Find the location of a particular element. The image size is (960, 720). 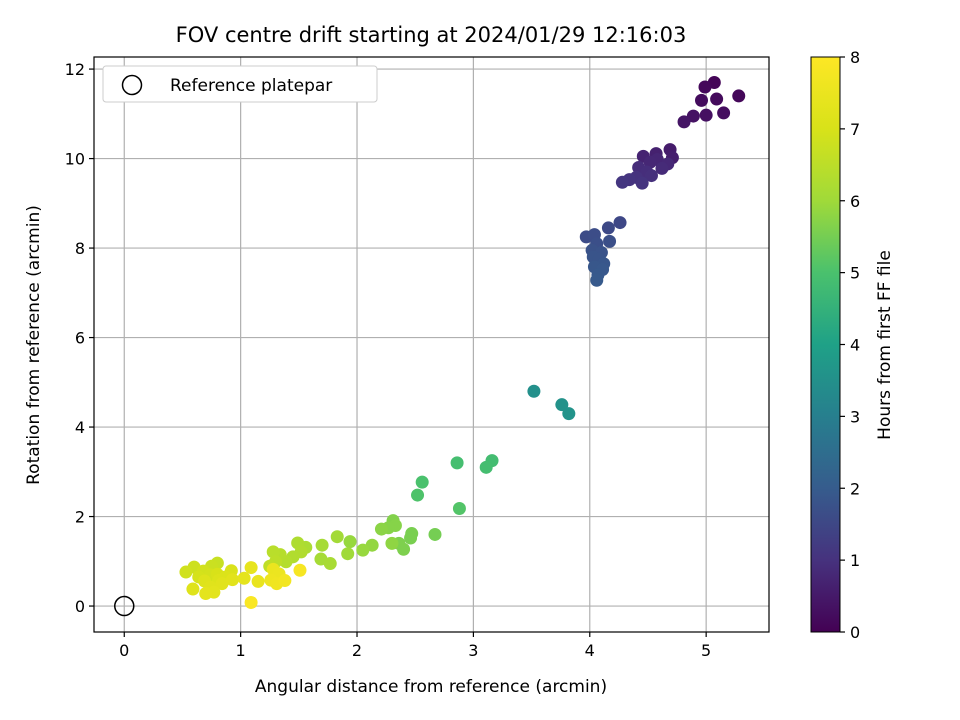

y-tick-label: 12 is located at coordinates (75, 69).